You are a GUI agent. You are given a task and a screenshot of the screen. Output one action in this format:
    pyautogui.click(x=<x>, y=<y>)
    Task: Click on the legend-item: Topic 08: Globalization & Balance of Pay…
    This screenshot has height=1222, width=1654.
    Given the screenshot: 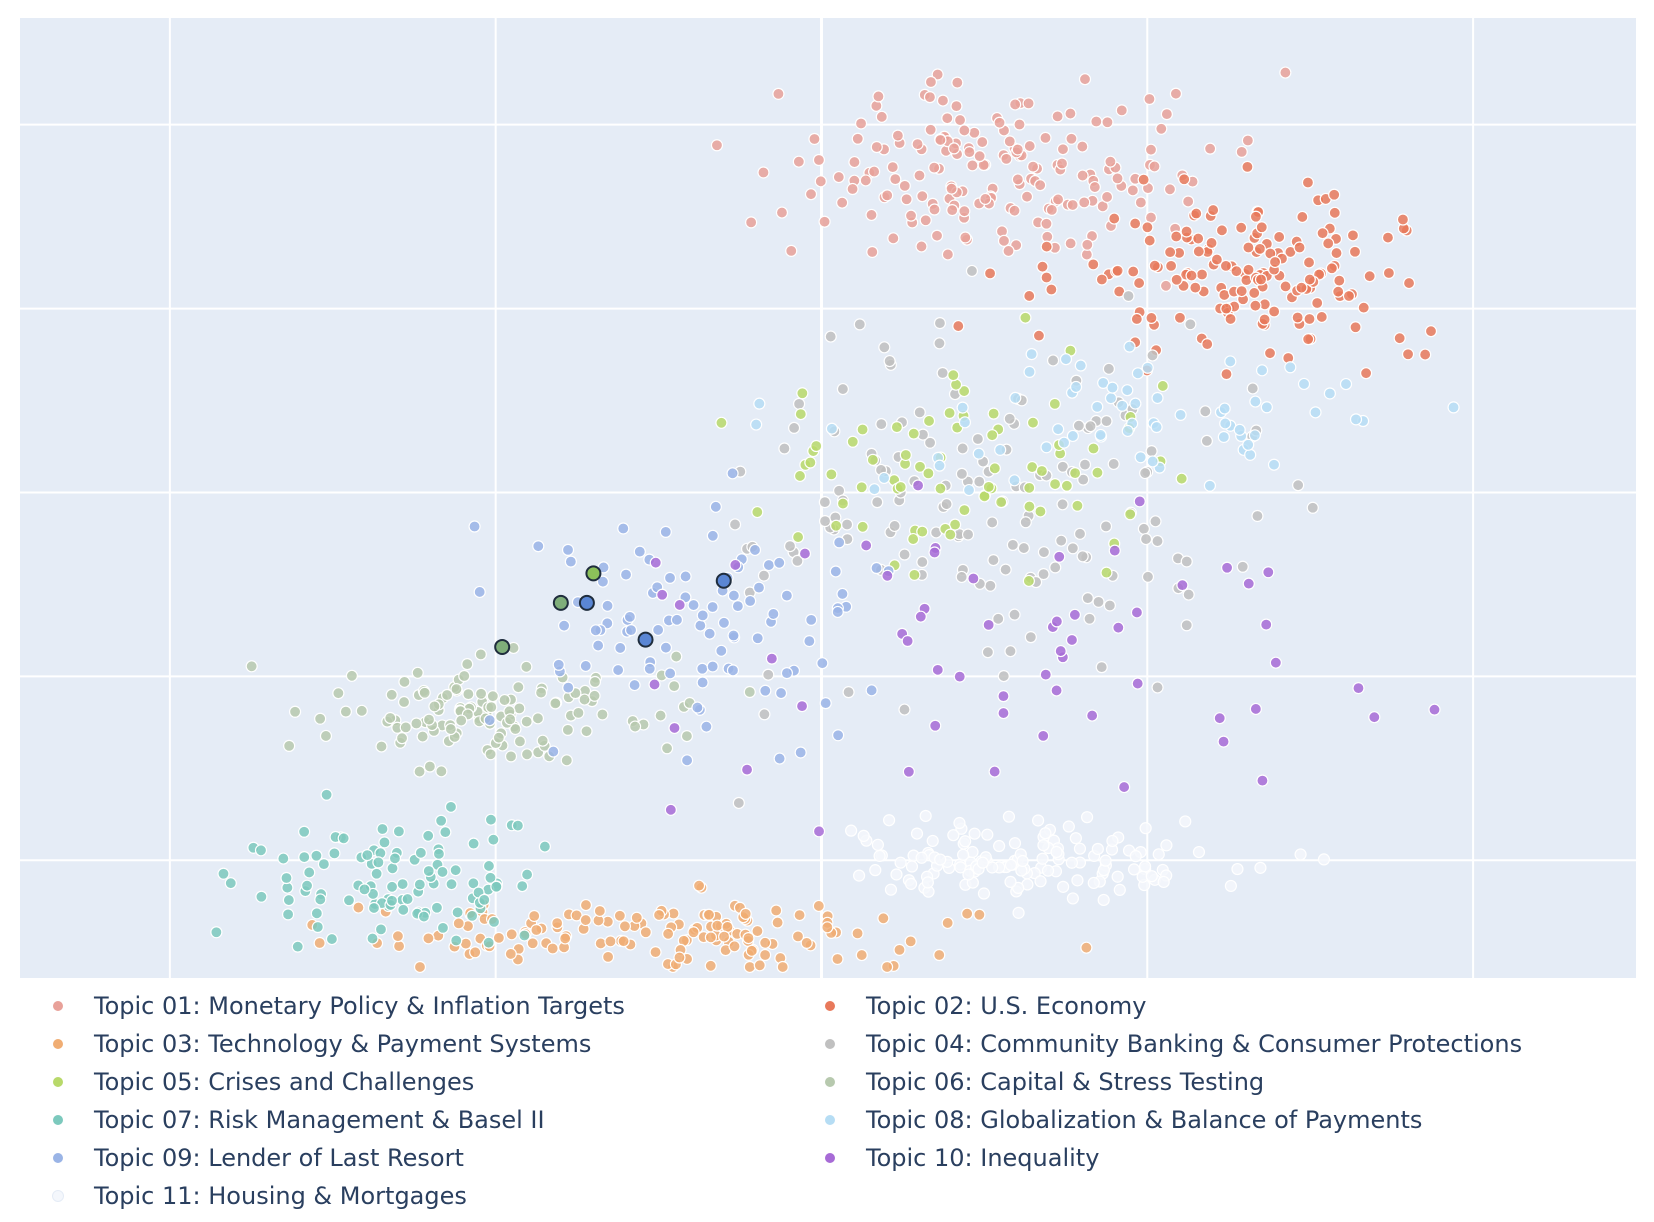 What is the action you would take?
    pyautogui.click(x=1117, y=1120)
    